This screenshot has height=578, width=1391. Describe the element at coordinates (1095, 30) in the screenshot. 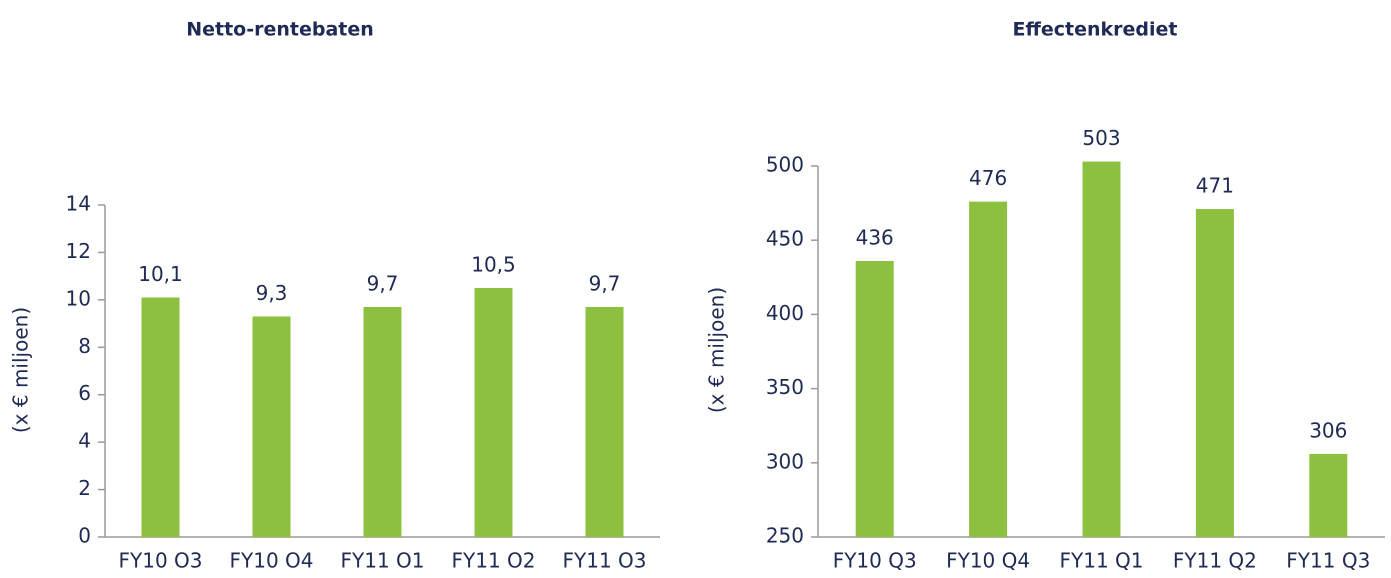

I see `chart-title: Effectenkrediet` at that location.